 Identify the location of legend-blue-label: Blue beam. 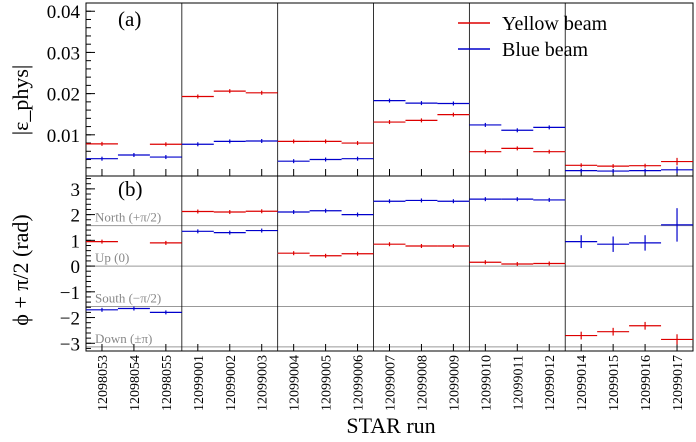
(545, 50).